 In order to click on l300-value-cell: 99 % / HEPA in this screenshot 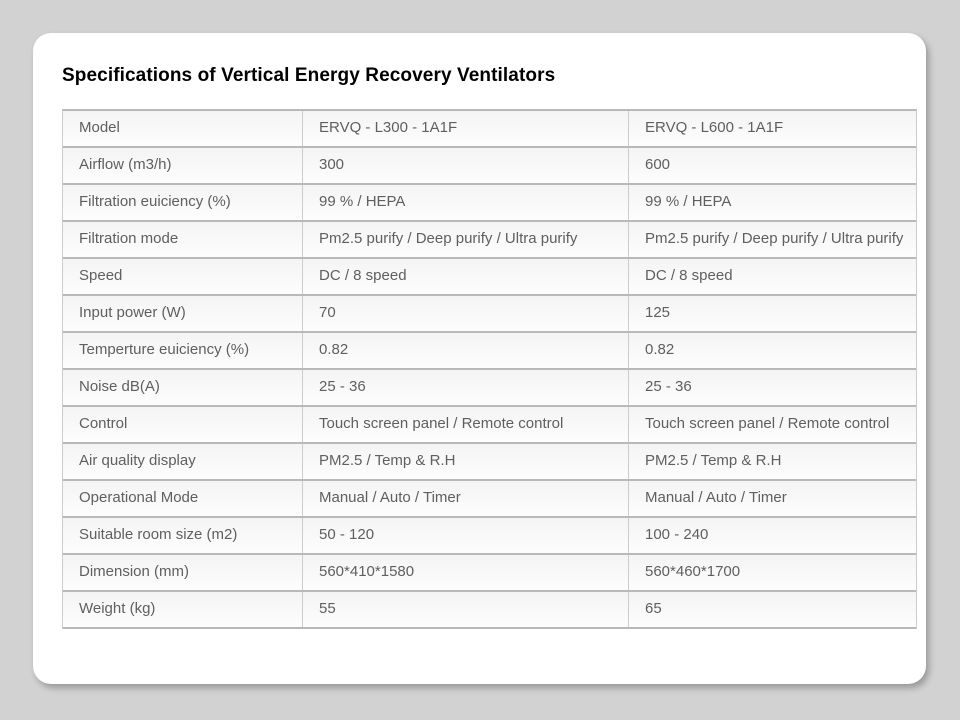, I will do `click(465, 202)`.